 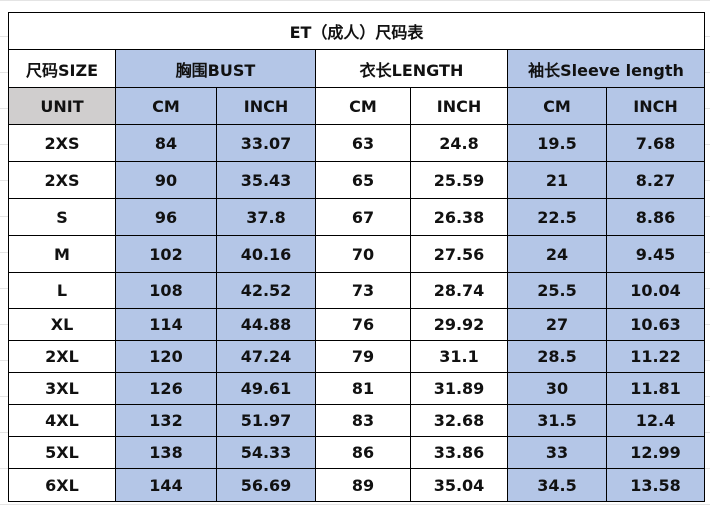 What do you see at coordinates (62, 291) in the screenshot?
I see `size-label: L` at bounding box center [62, 291].